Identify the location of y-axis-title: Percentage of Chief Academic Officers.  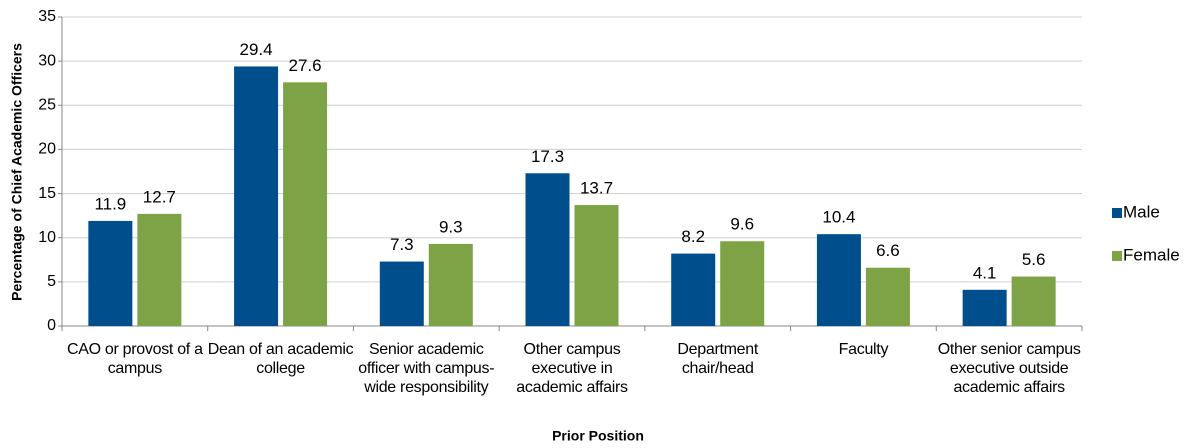
(17, 172).